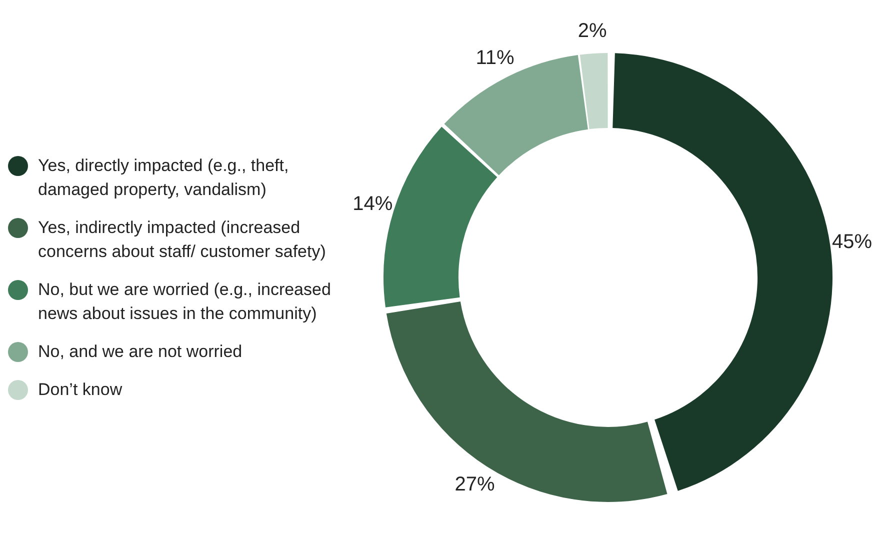 This screenshot has width=895, height=555. What do you see at coordinates (593, 31) in the screenshot?
I see `data-label: 2%` at bounding box center [593, 31].